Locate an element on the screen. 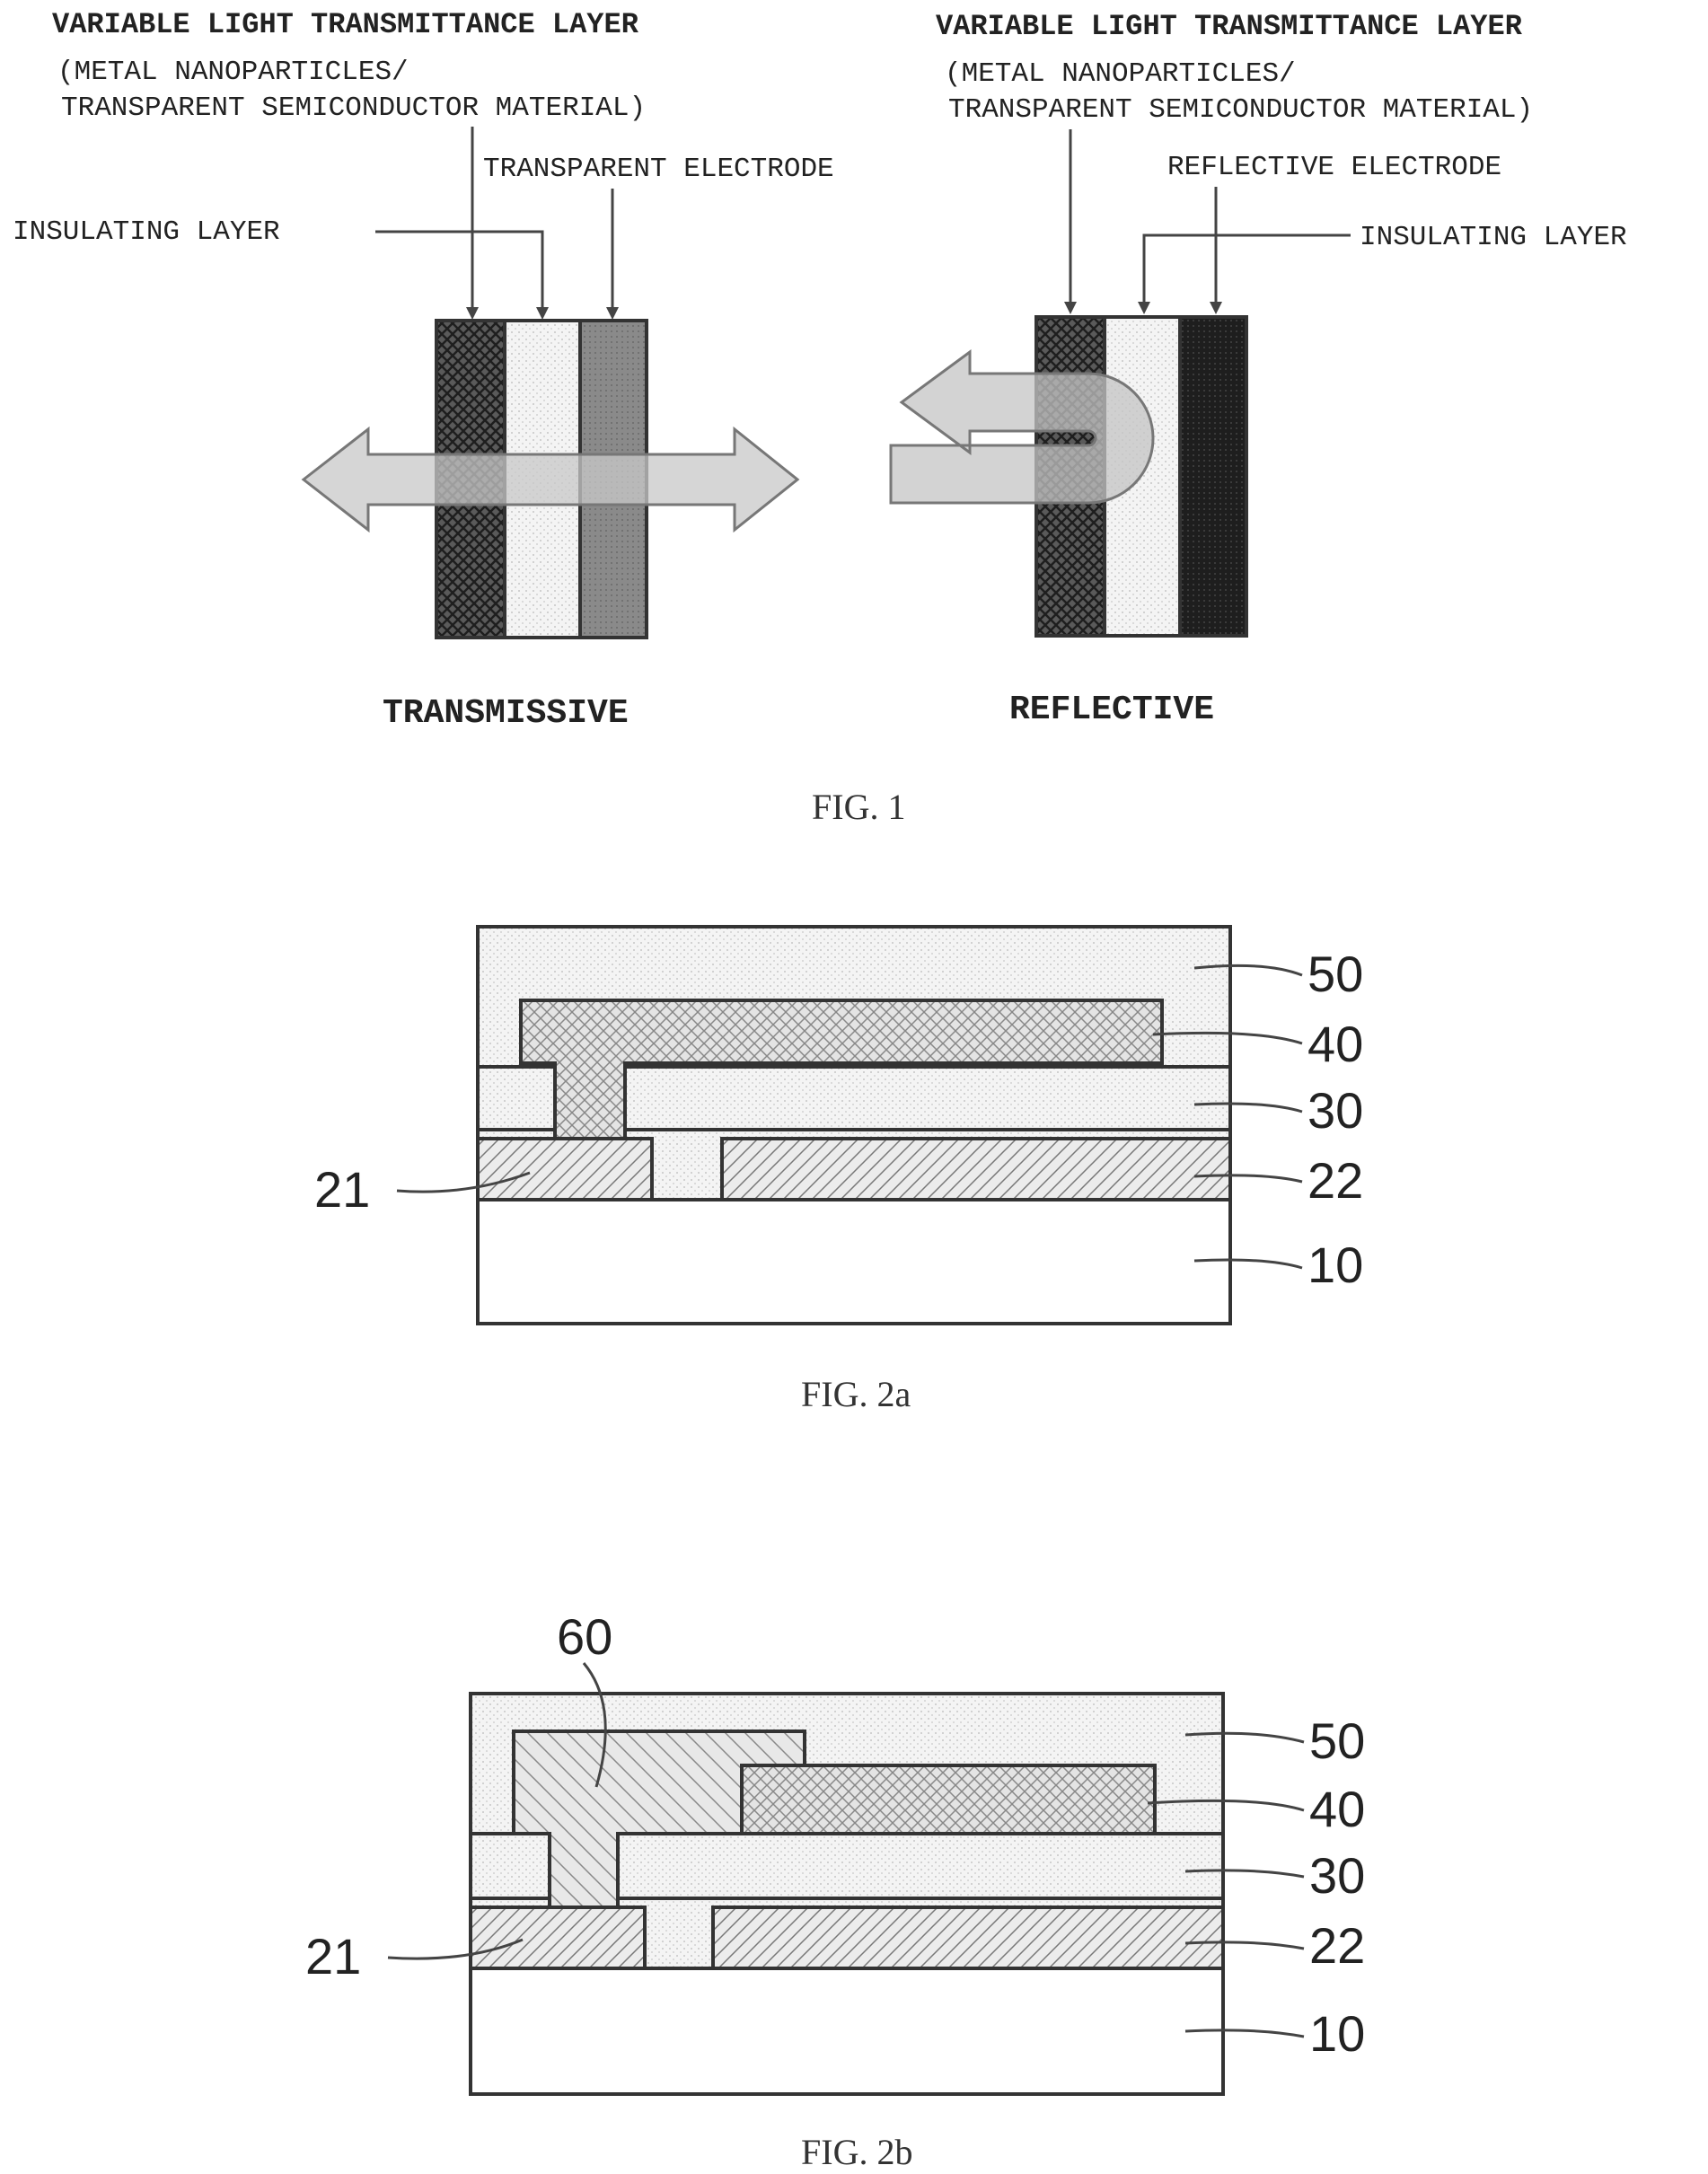 The image size is (1708, 2174). right-insulating-leader-arrow is located at coordinates (1144, 308).